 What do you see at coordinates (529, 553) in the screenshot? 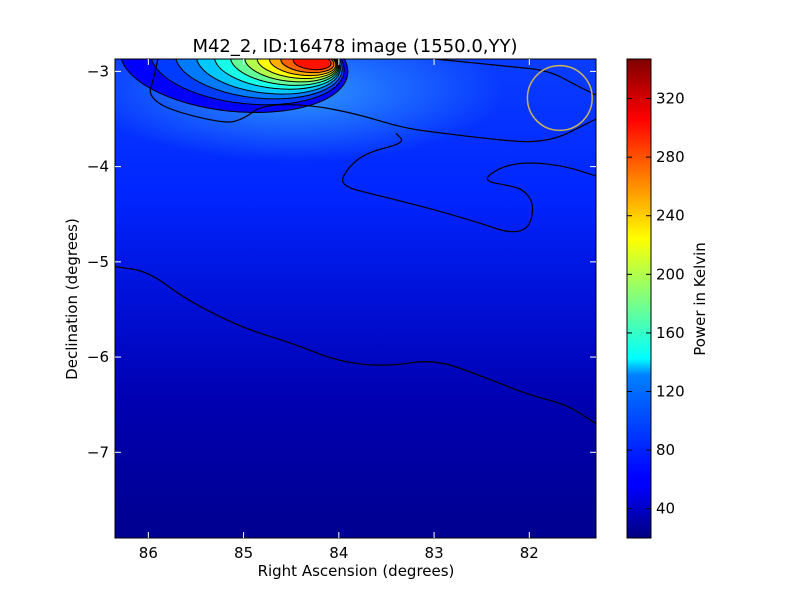
I see `x-tick-label: 82` at bounding box center [529, 553].